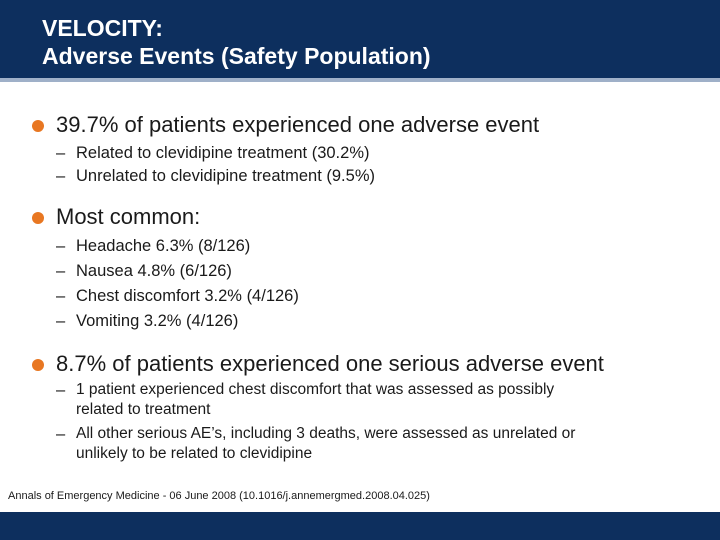 Image resolution: width=720 pixels, height=540 pixels. What do you see at coordinates (236, 56) in the screenshot?
I see `title-line-2: Adverse Events (Safety Population)` at bounding box center [236, 56].